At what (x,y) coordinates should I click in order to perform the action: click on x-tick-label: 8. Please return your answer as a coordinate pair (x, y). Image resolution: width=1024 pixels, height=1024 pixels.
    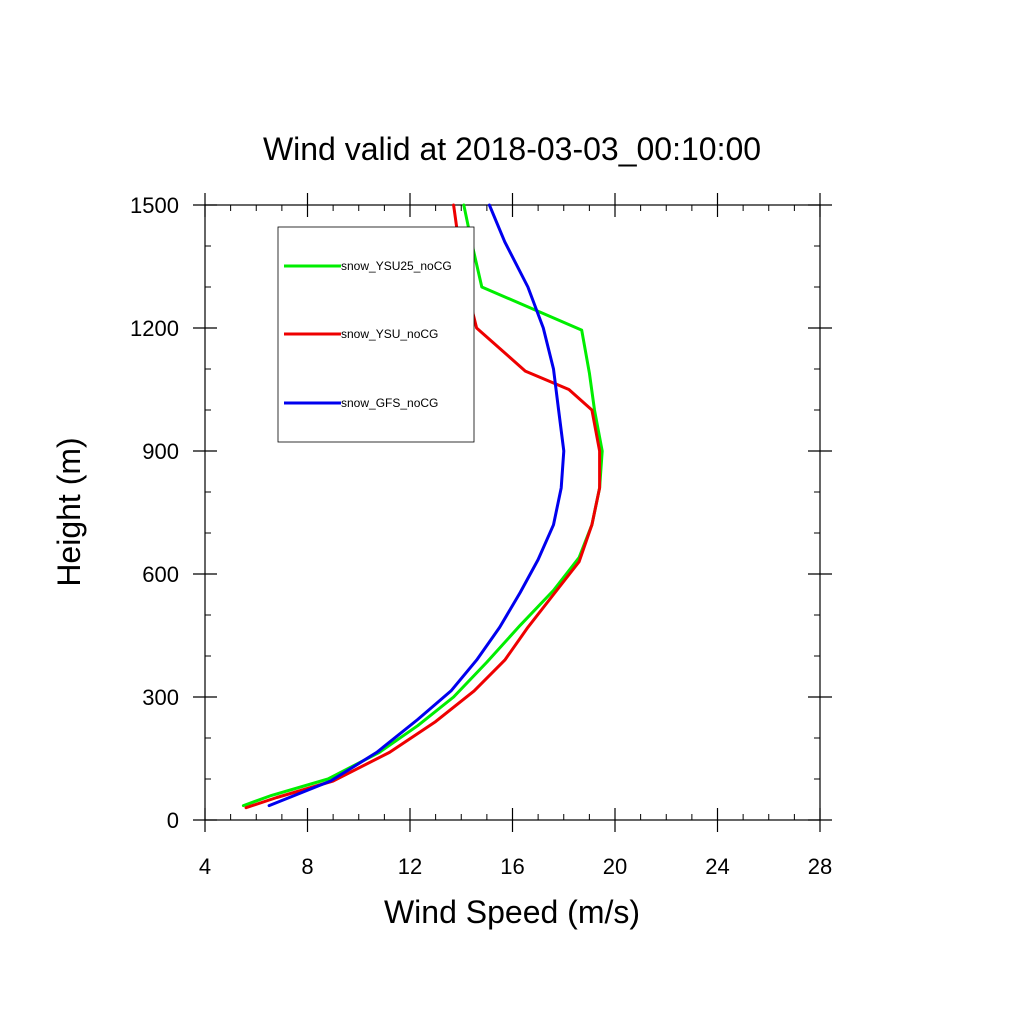
    Looking at the image, I should click on (307, 866).